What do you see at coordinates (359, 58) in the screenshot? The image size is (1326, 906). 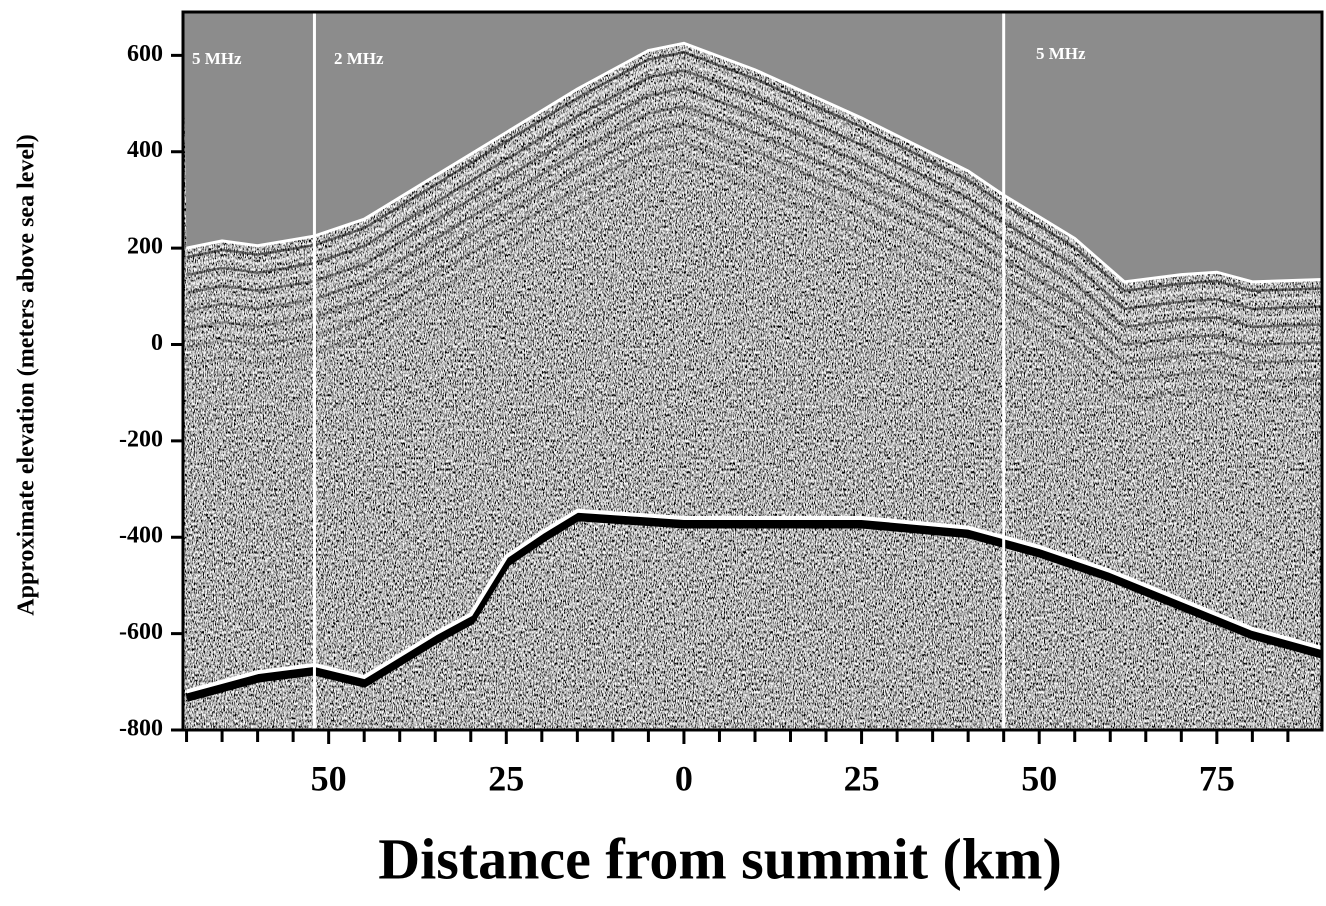 I see `frequency-label: 2 MHz` at bounding box center [359, 58].